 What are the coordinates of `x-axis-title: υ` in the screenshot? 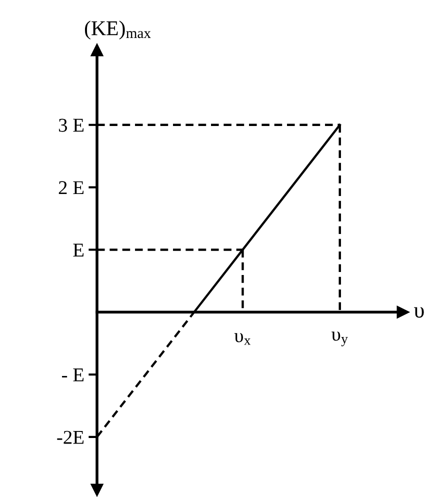 It's located at (419, 312).